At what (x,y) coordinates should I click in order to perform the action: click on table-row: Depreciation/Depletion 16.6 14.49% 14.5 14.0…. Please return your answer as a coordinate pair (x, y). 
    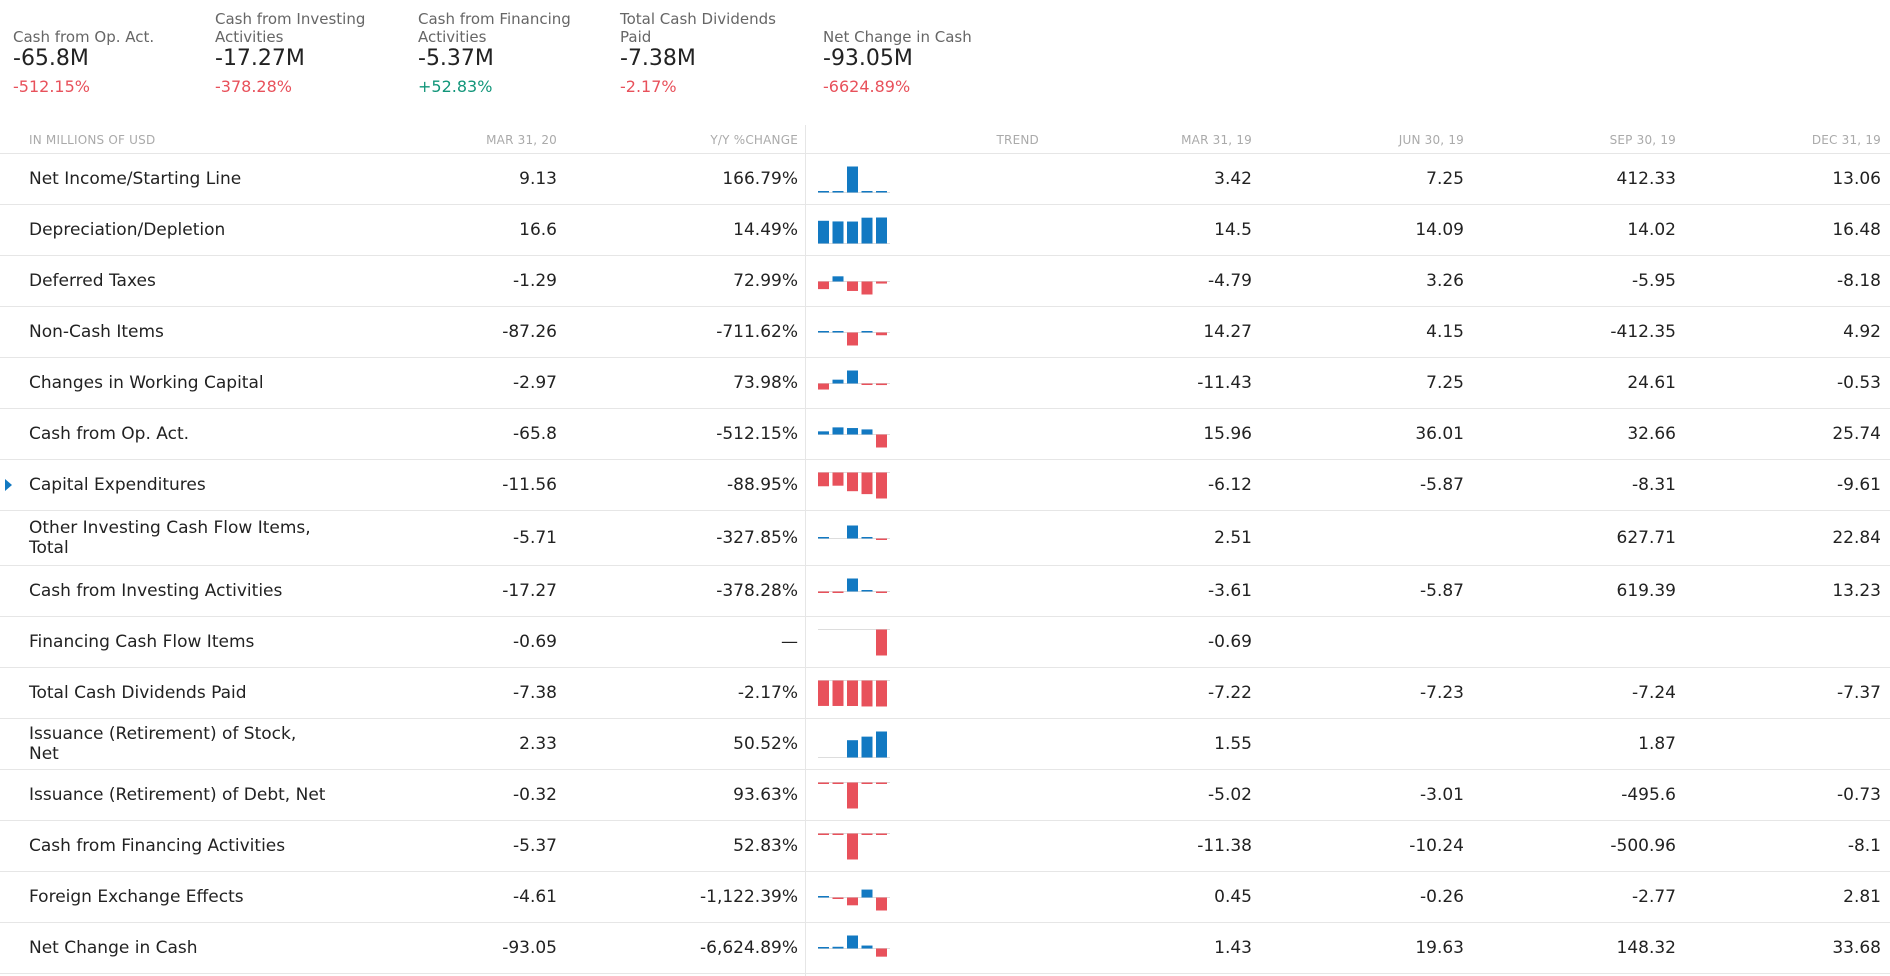
    Looking at the image, I should click on (945, 230).